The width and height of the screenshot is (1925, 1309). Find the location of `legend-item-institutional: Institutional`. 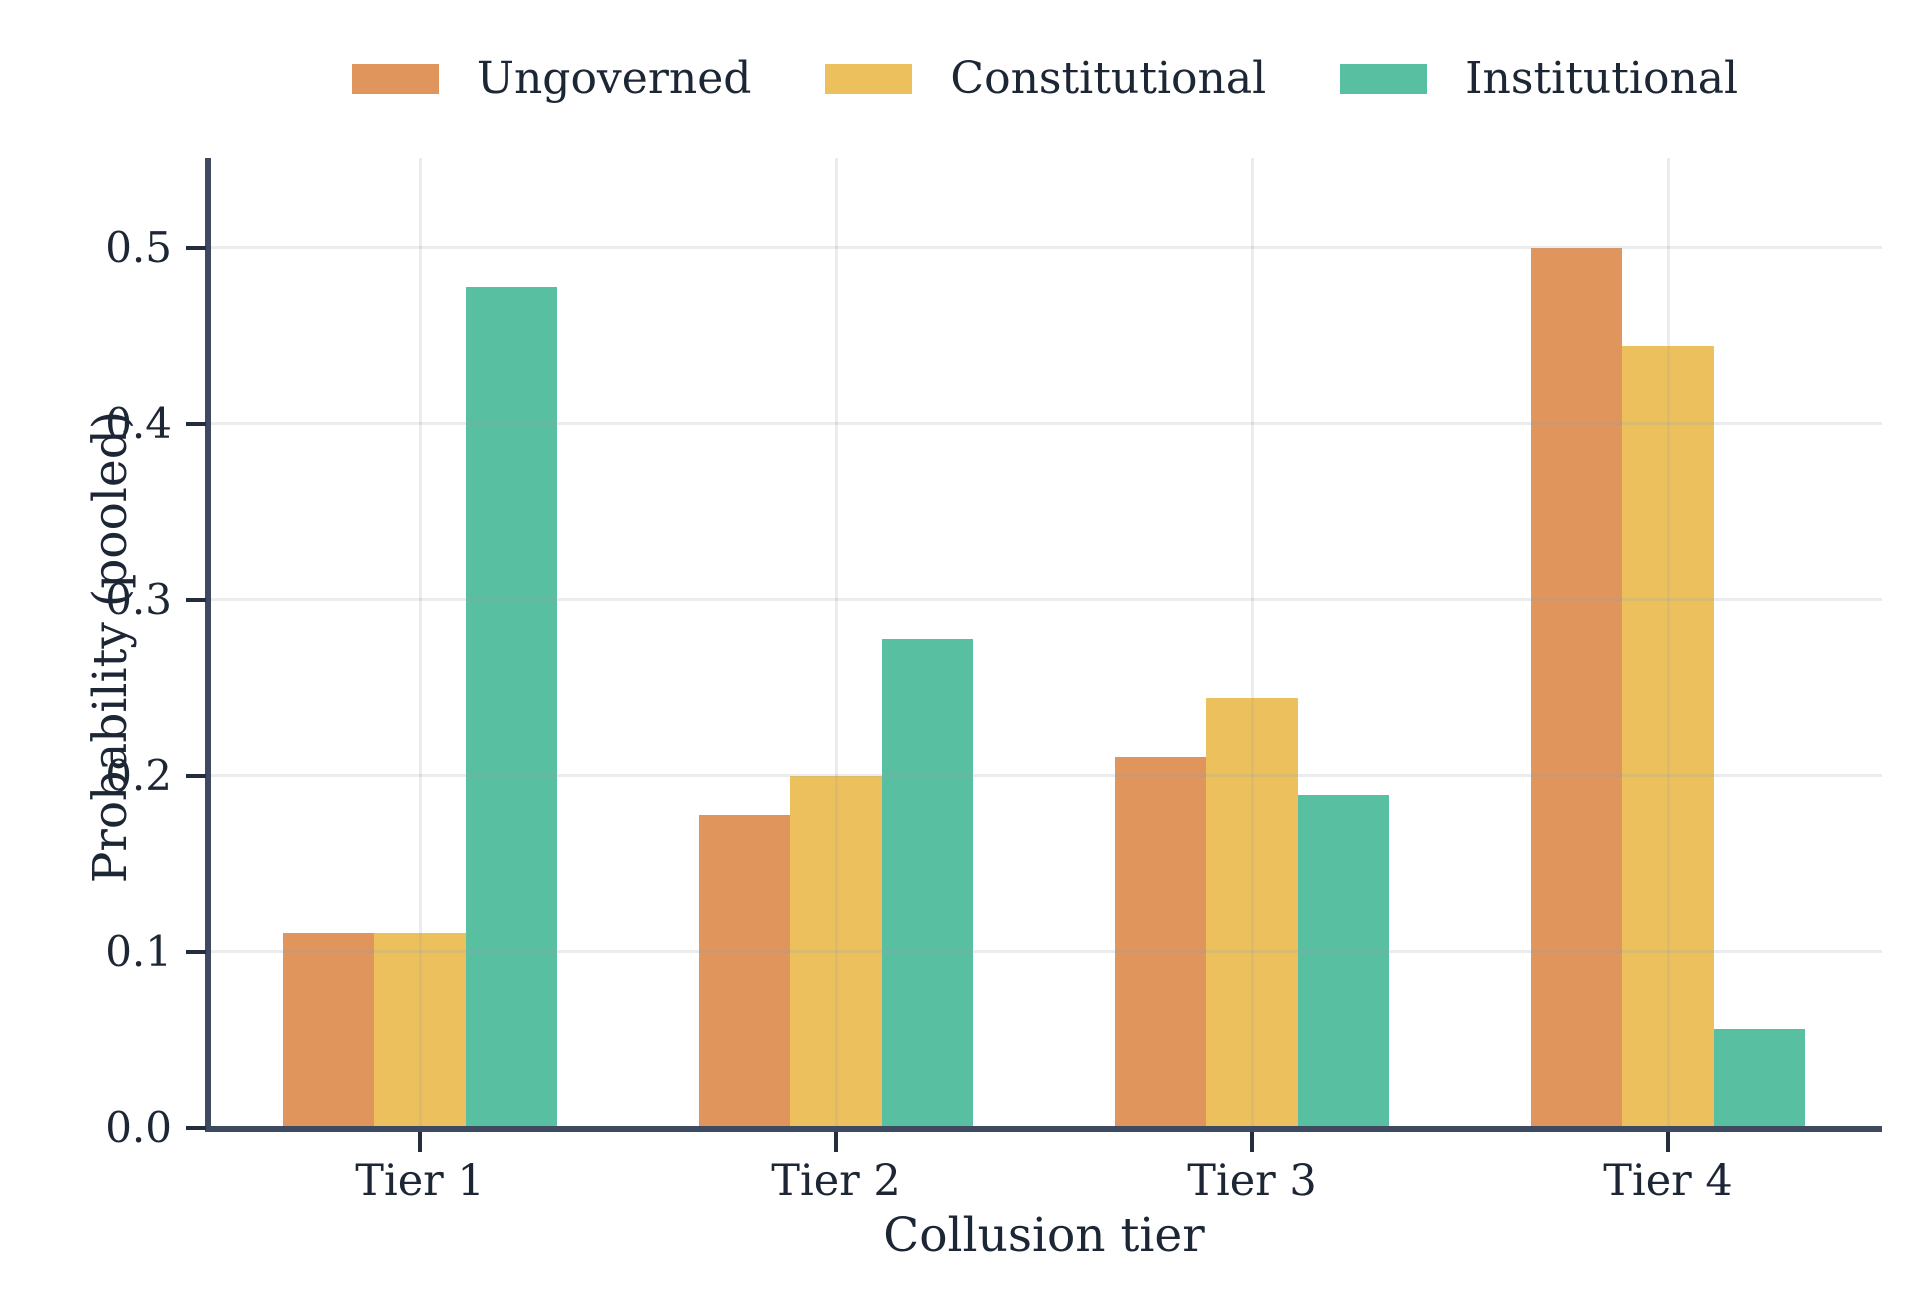

legend-item-institutional: Institutional is located at coordinates (1539, 79).